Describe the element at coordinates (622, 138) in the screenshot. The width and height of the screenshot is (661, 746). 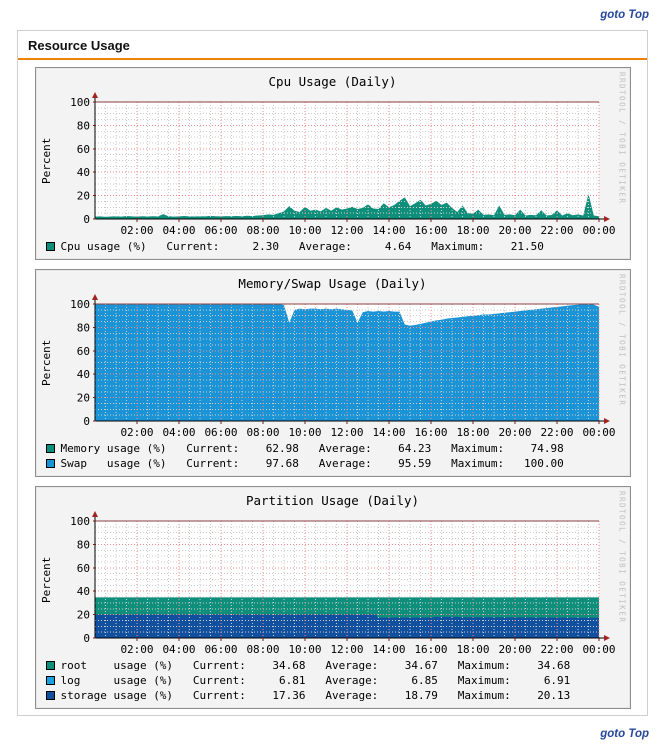
I see `rrdtool-watermark: RRDTOOL / TOBI OETIKER` at that location.